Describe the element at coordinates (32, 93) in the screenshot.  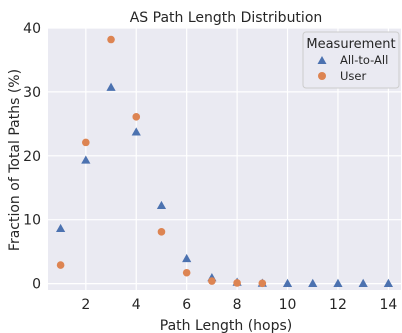
I see `y-tick-label: 30` at that location.